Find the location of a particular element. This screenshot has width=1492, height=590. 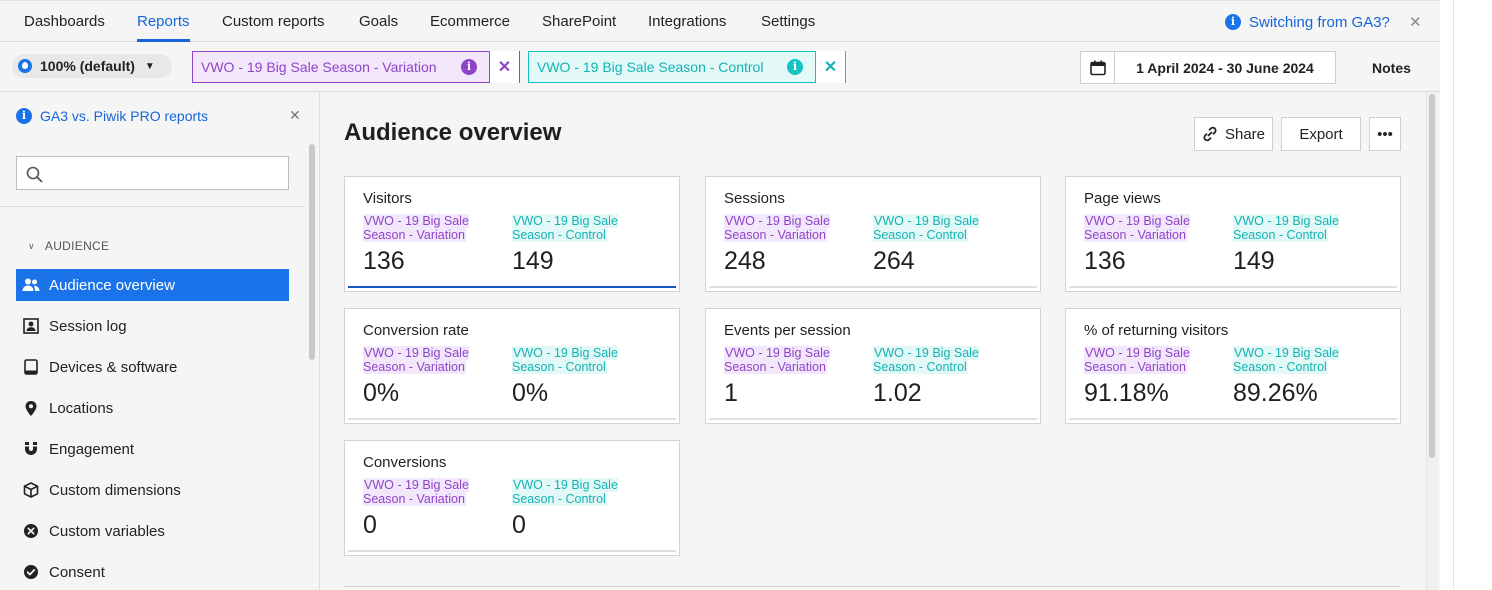

ga3-reports-link: i GA3 vs. Piwik PRO reports is located at coordinates (112, 116).